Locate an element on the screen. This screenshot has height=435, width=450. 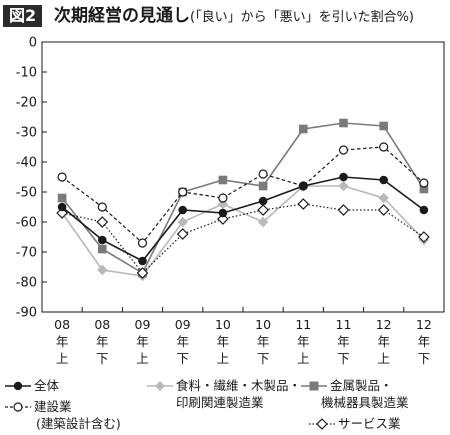
legend-label-construction: 建設業 is located at coordinates (53, 406).